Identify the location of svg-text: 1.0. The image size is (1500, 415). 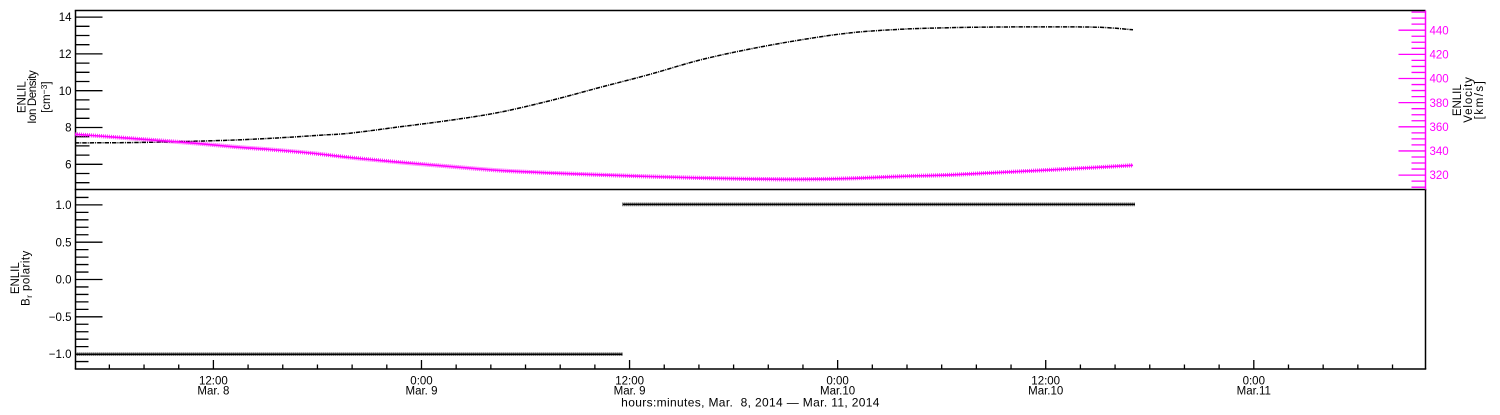
(64, 206).